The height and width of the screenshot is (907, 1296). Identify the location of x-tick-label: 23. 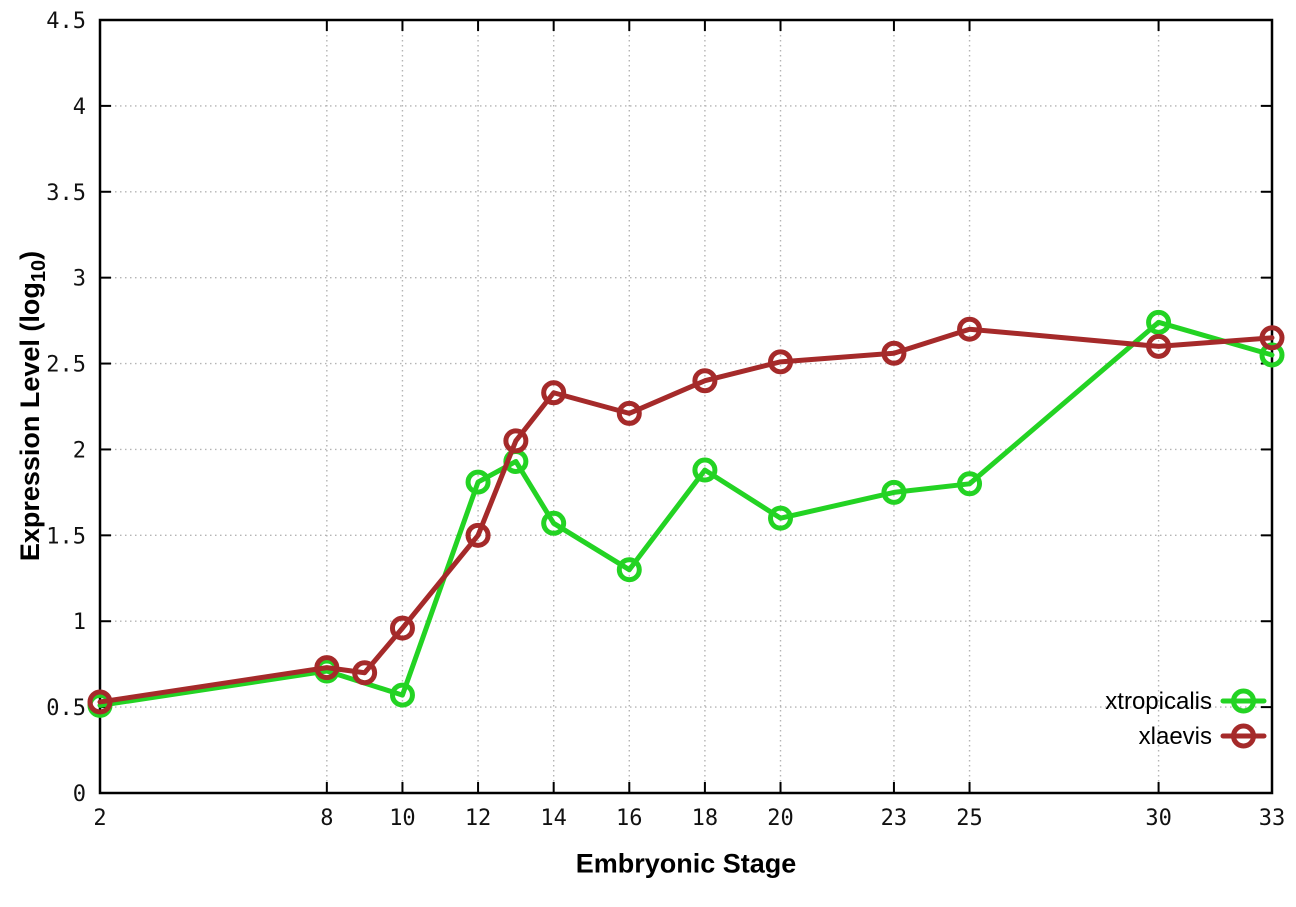
(894, 818).